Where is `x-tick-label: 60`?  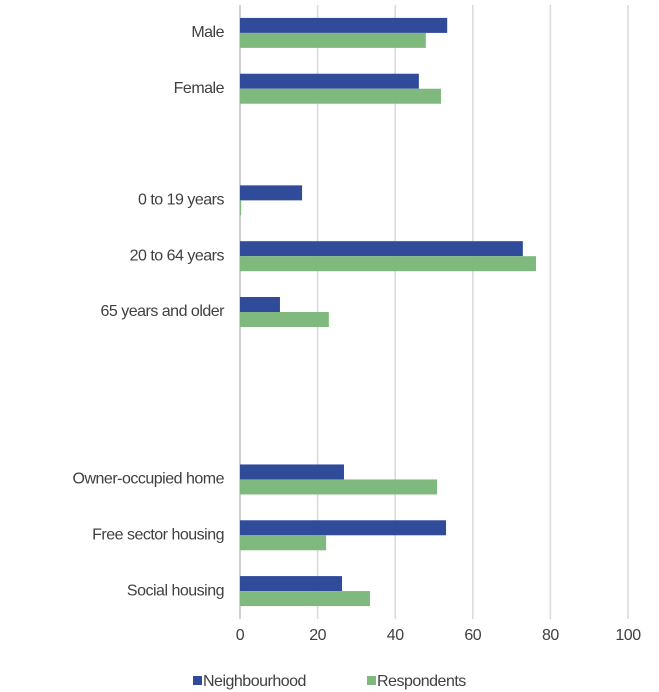
x-tick-label: 60 is located at coordinates (472, 635).